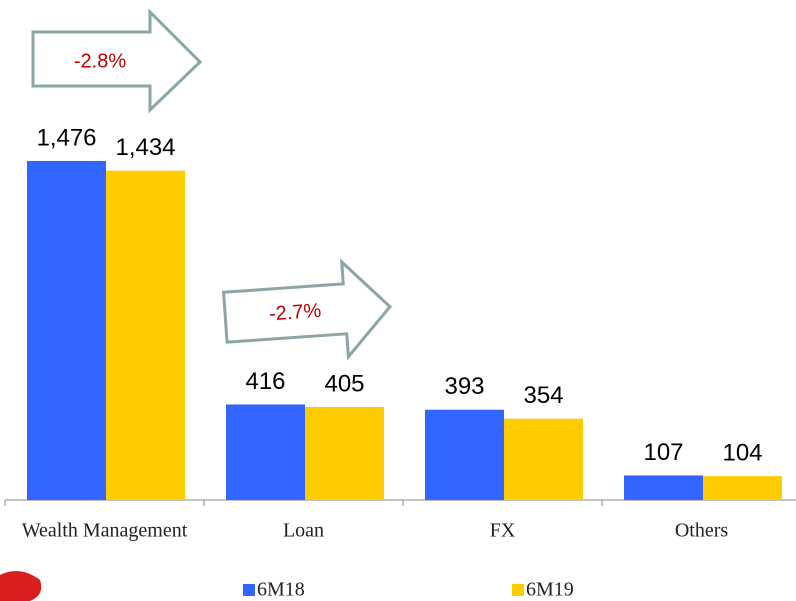  What do you see at coordinates (265, 381) in the screenshot?
I see `value-label: 416` at bounding box center [265, 381].